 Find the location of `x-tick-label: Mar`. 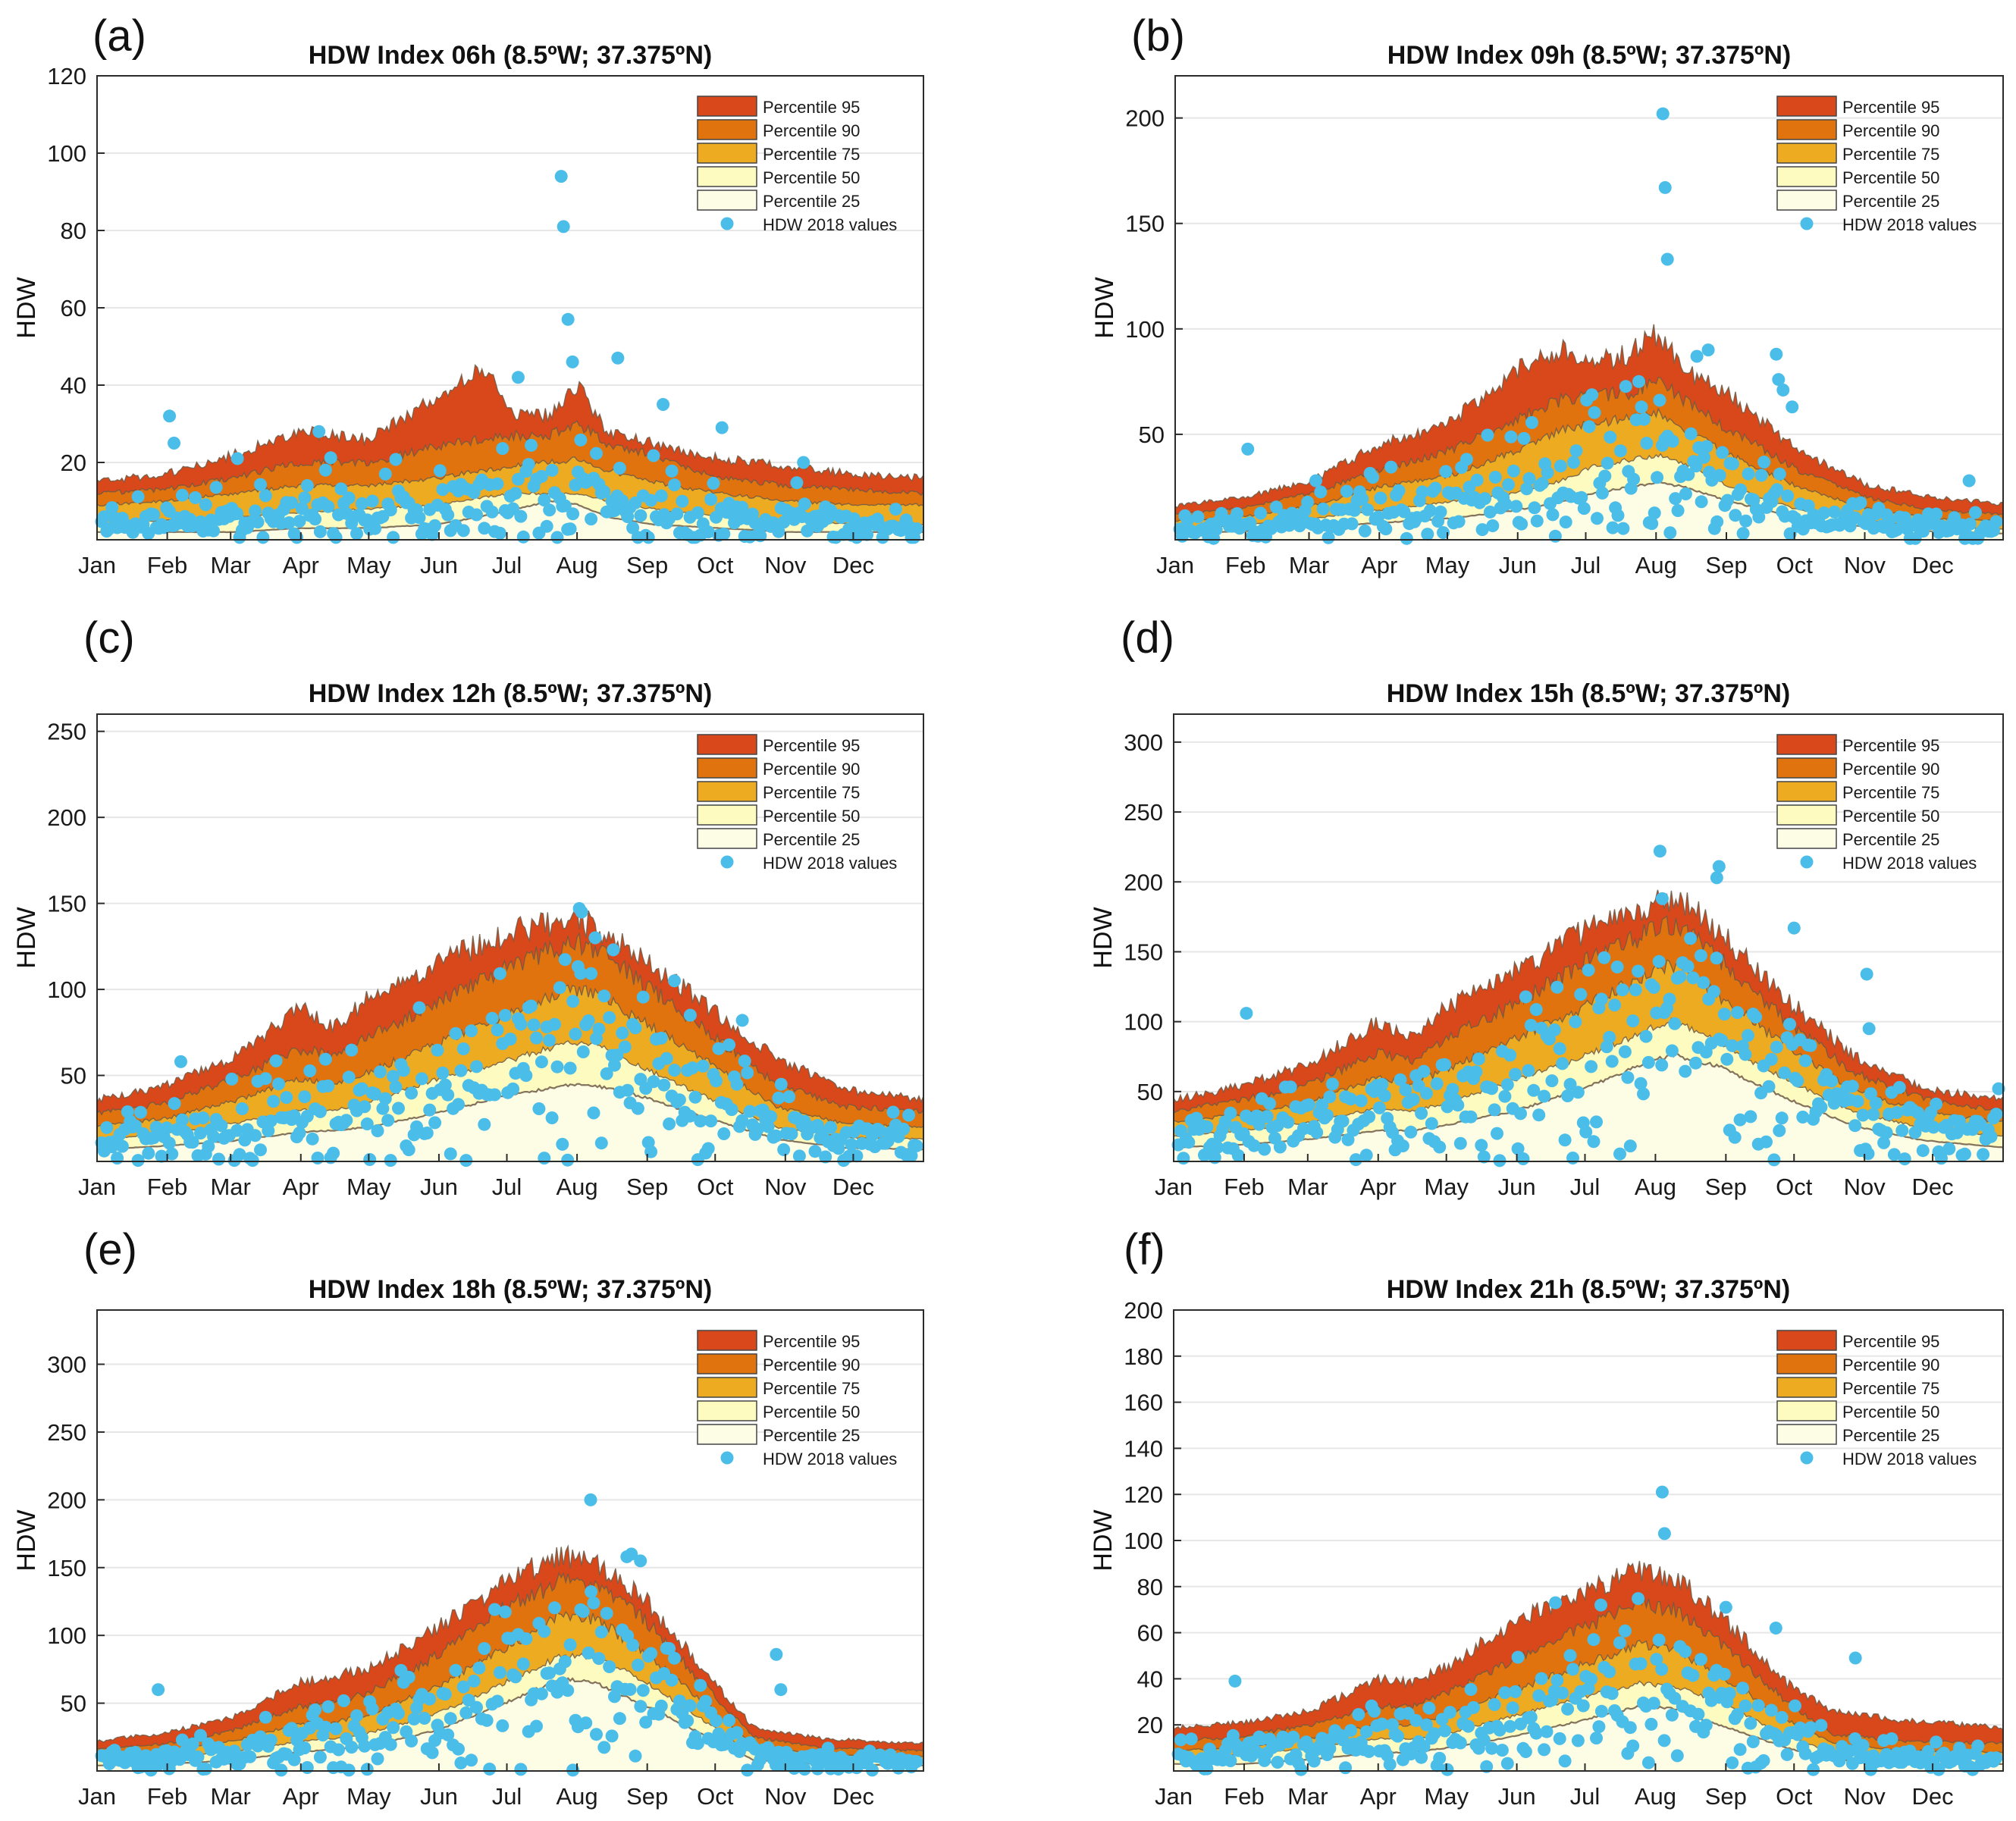

x-tick-label: Mar is located at coordinates (1309, 565).